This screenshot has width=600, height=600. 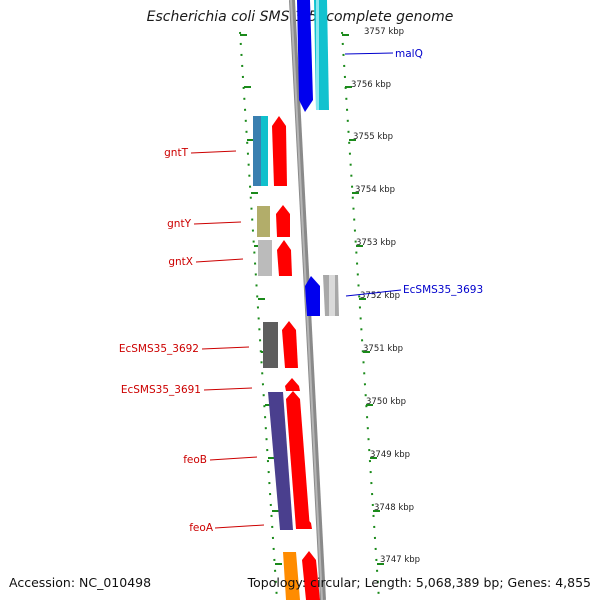 I want to click on kbp-label: 3757 kbp, so click(x=384, y=32).